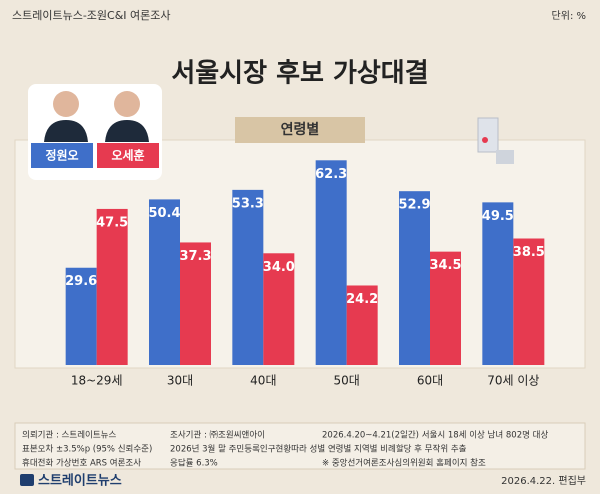 This screenshot has height=494, width=600. I want to click on section-label: 연령별, so click(300, 129).